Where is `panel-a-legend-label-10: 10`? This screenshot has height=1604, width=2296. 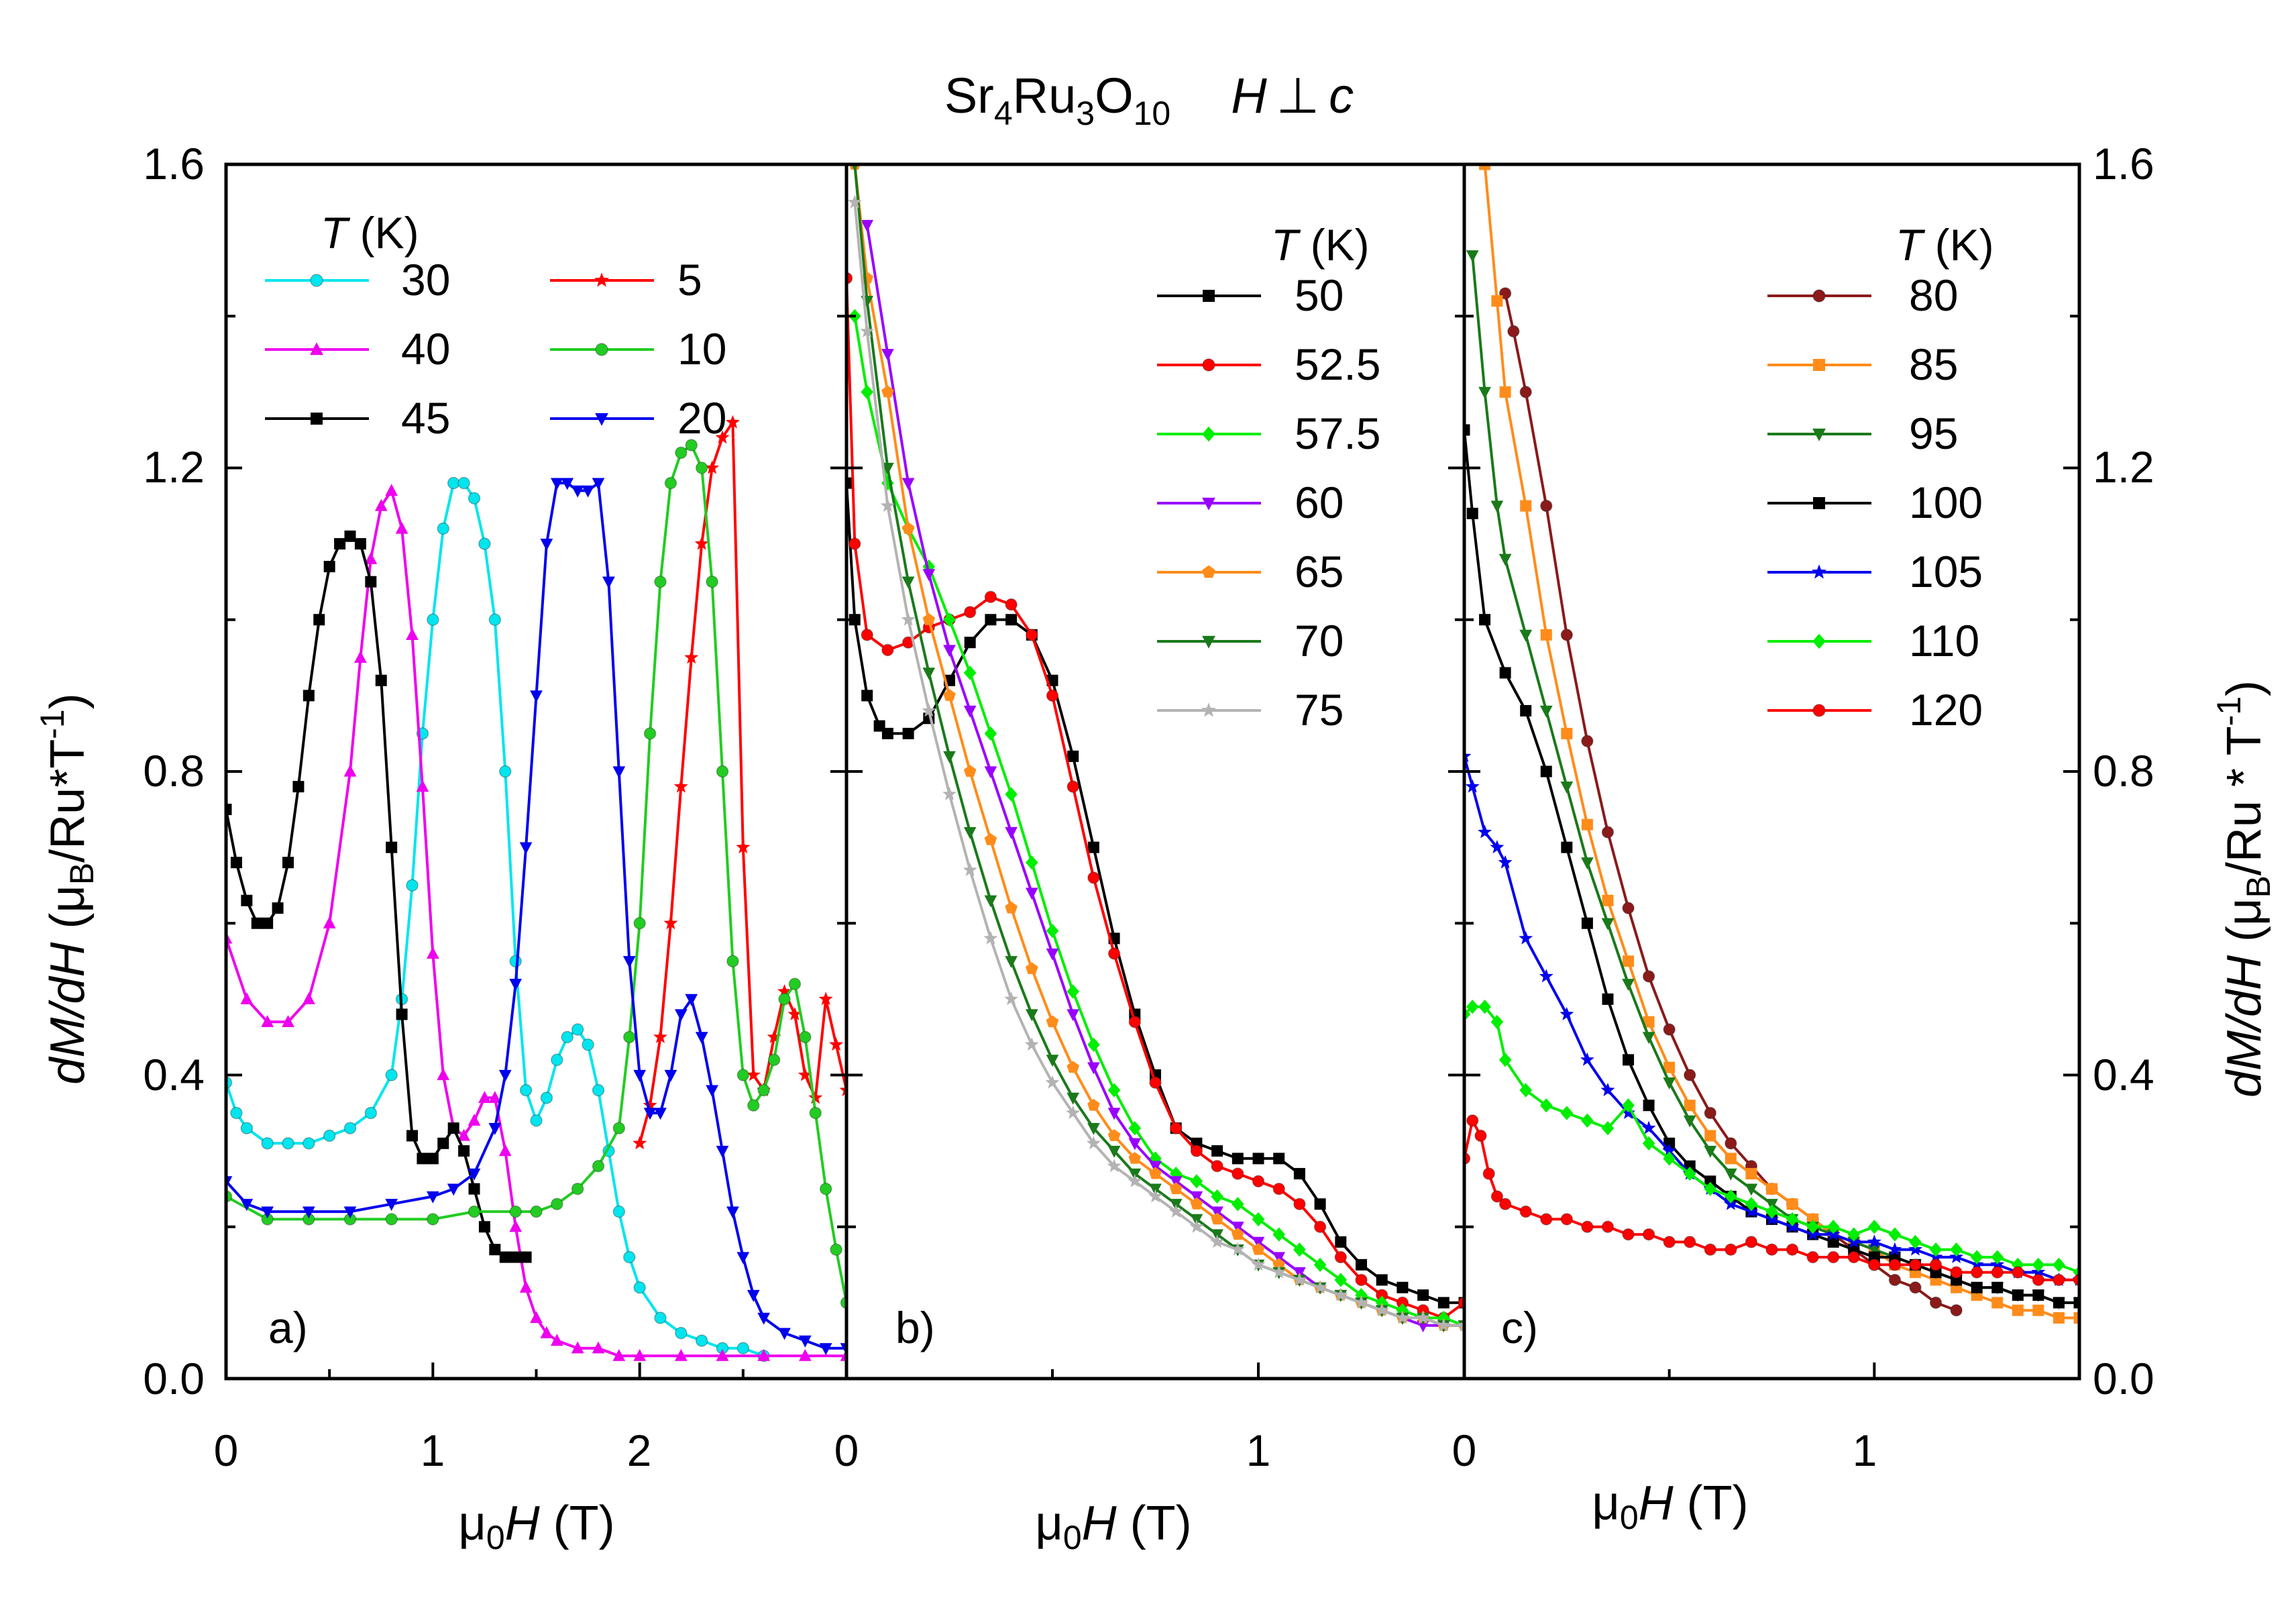 panel-a-legend-label-10: 10 is located at coordinates (701, 349).